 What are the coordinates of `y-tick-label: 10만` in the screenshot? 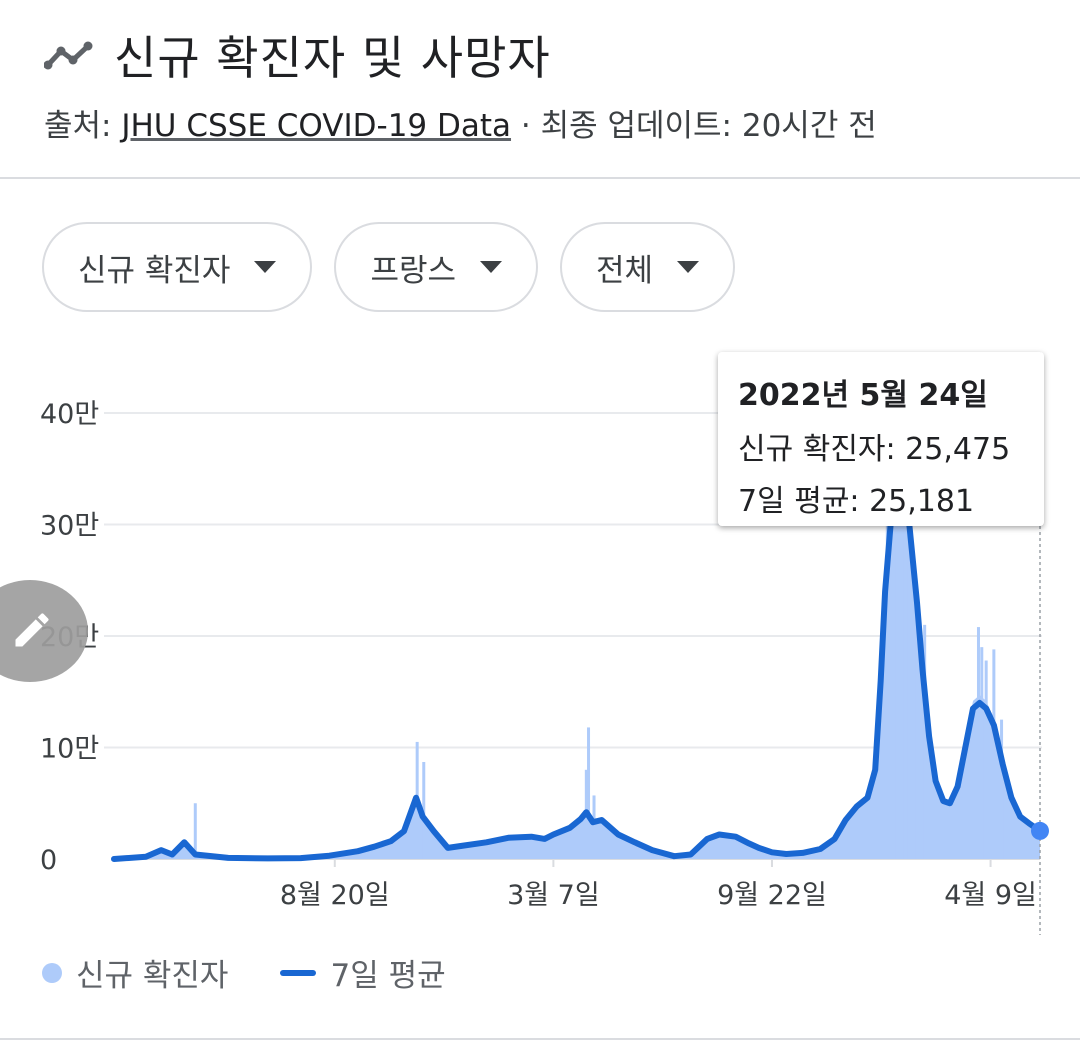 It's located at (69, 749).